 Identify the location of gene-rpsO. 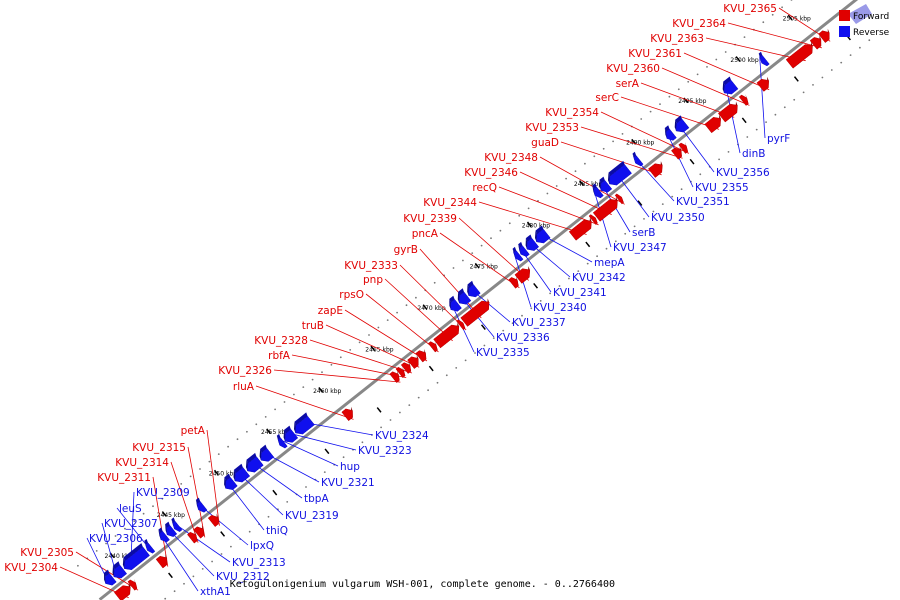
(432, 346).